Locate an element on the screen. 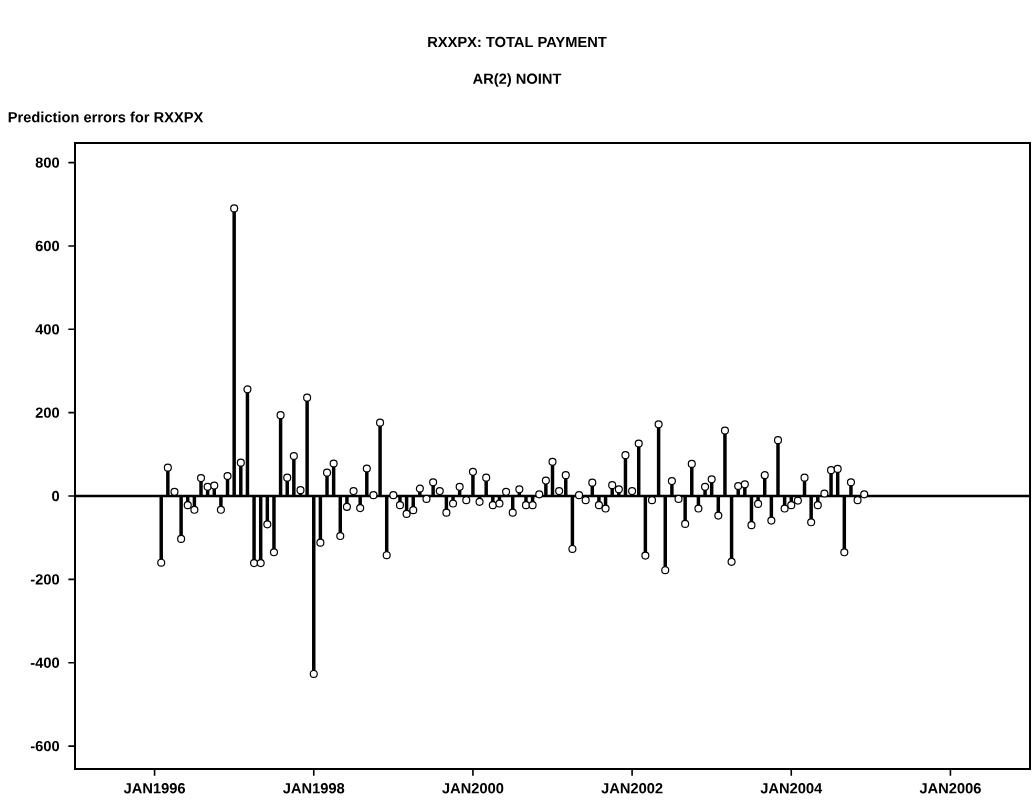 The image size is (1034, 803). y-tick-label: -600 is located at coordinates (45, 746).